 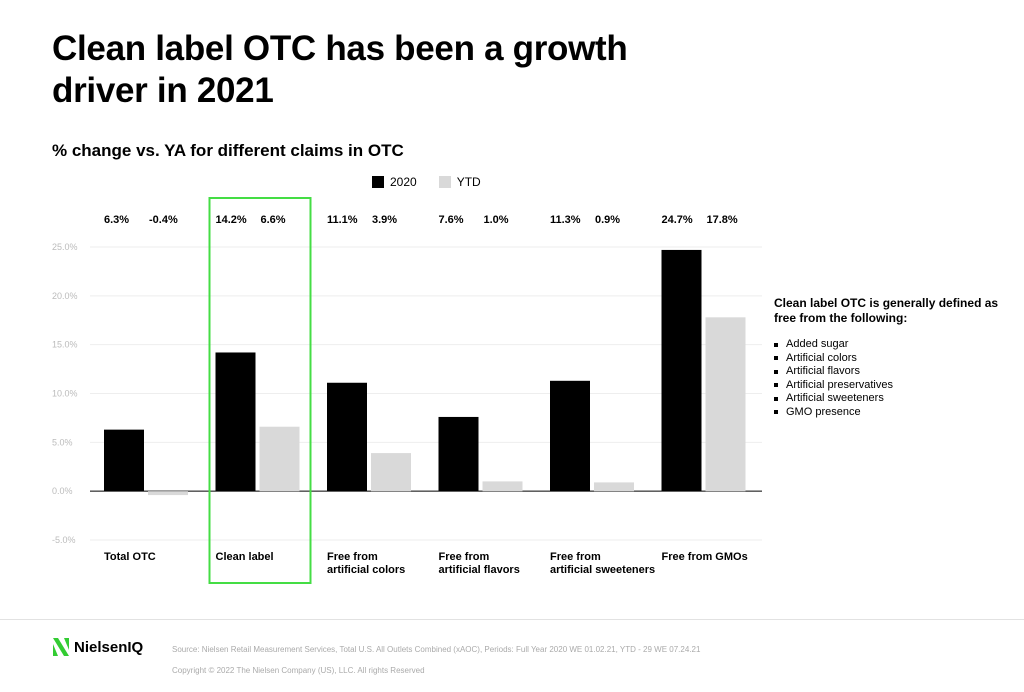 I want to click on y-tick-label: 0.0%, so click(x=62, y=491).